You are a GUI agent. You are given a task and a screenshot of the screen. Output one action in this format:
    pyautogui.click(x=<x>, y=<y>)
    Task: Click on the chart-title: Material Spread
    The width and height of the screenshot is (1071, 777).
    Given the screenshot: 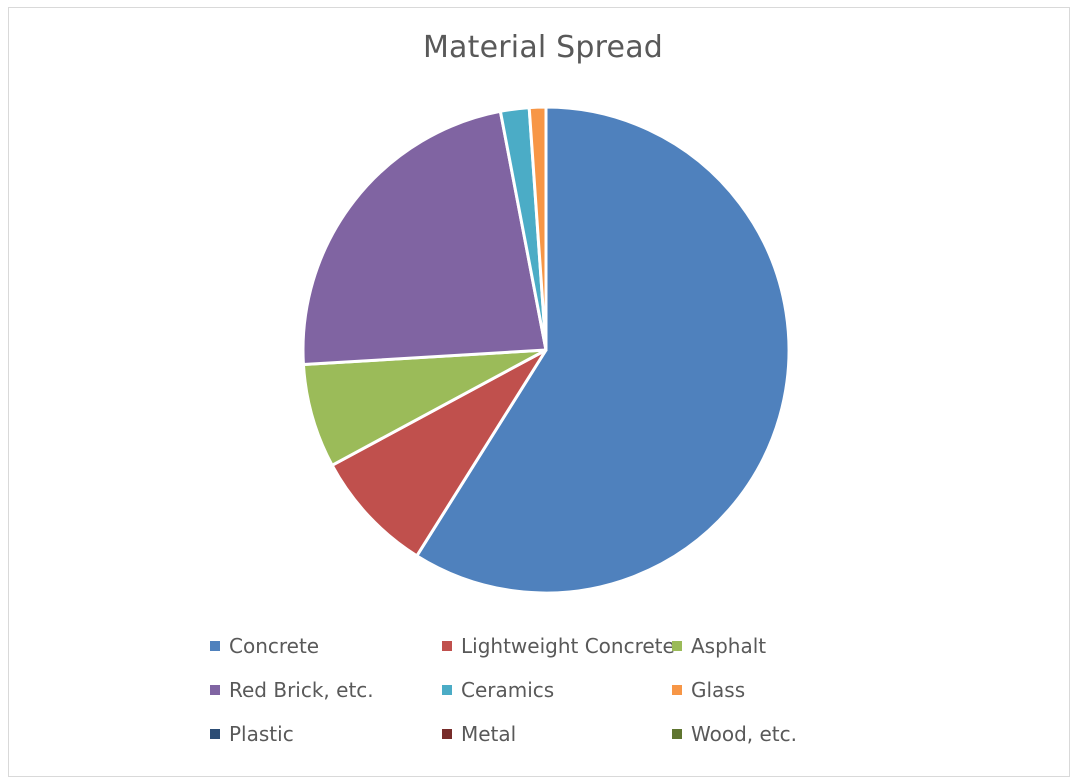 What is the action you would take?
    pyautogui.click(x=543, y=47)
    